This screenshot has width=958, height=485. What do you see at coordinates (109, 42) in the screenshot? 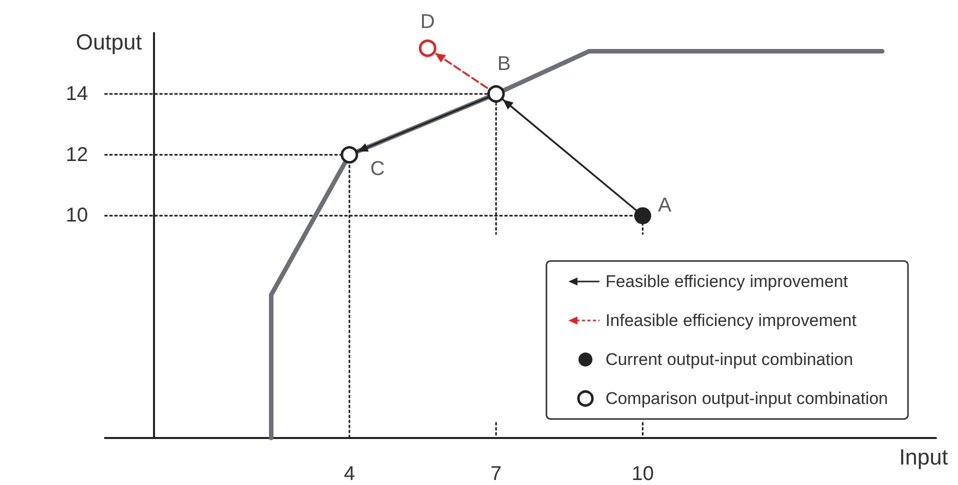
I see `y-axis-title: Output` at bounding box center [109, 42].